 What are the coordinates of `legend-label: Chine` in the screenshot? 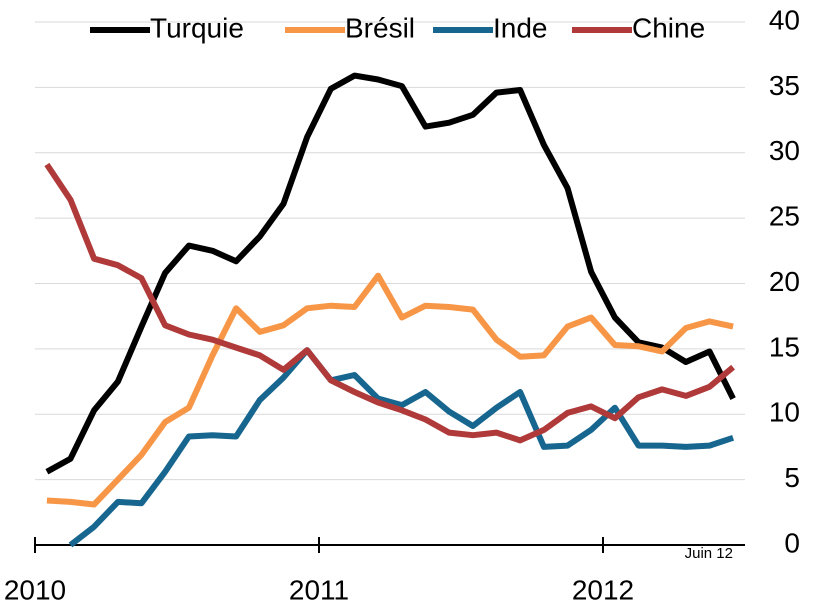 It's located at (668, 27).